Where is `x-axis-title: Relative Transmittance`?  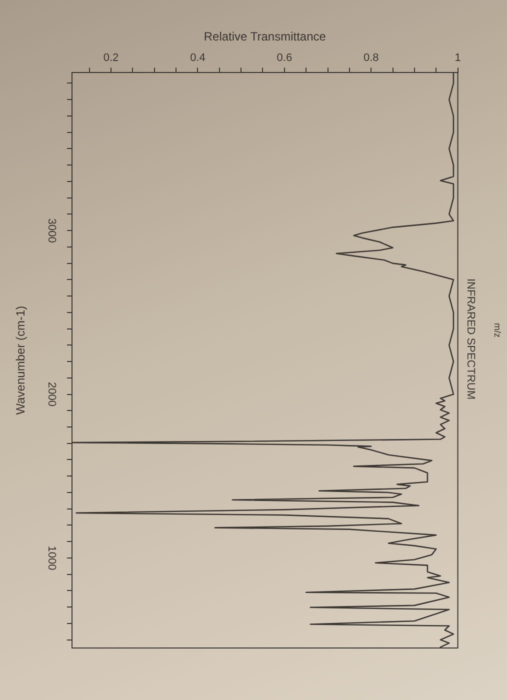 x-axis-title: Relative Transmittance is located at coordinates (265, 37).